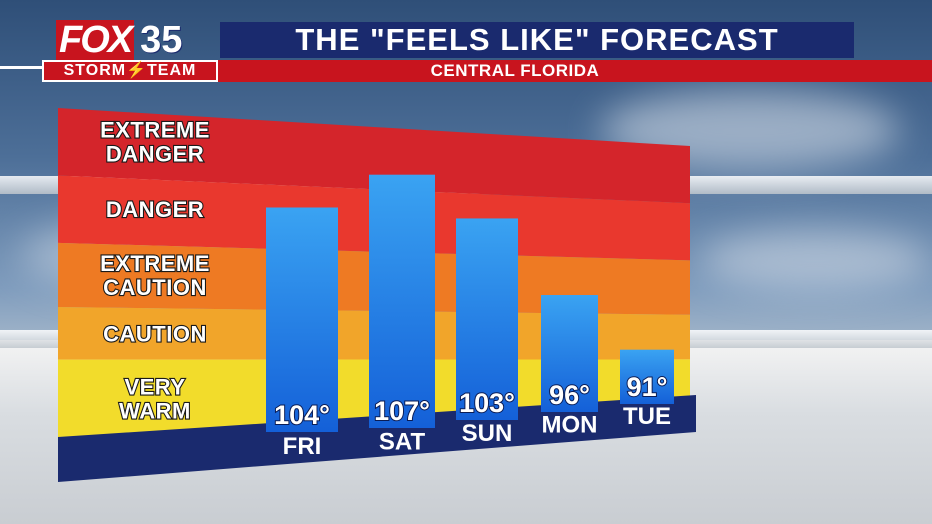 Image resolution: width=932 pixels, height=524 pixels. Describe the element at coordinates (569, 395) in the screenshot. I see `value-label: 96°` at that location.